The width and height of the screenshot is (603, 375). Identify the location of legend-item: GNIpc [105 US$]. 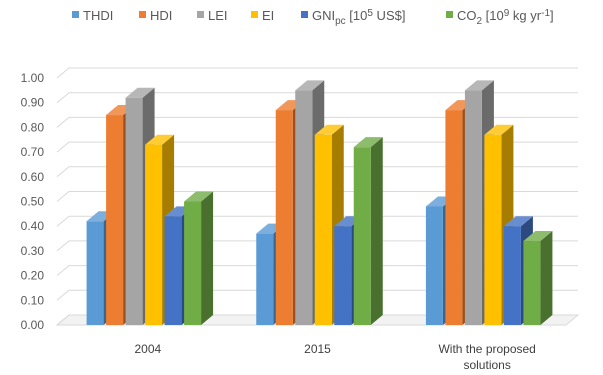
(353, 17).